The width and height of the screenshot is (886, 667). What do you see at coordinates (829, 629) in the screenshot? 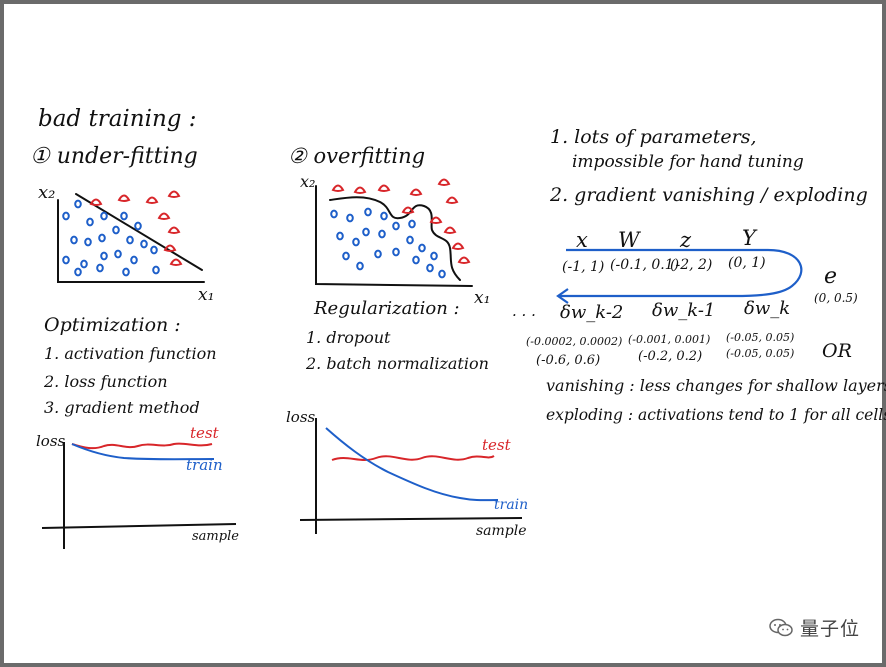
I see `watermark-text: 量子位` at bounding box center [829, 629].